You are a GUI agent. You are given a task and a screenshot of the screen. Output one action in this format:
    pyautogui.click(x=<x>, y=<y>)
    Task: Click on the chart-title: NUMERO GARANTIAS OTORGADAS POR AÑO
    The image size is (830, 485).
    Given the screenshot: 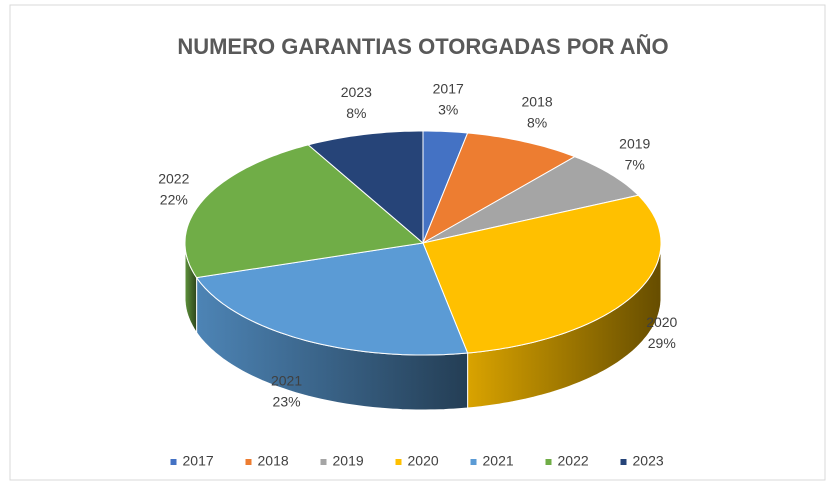 What is the action you would take?
    pyautogui.click(x=422, y=46)
    